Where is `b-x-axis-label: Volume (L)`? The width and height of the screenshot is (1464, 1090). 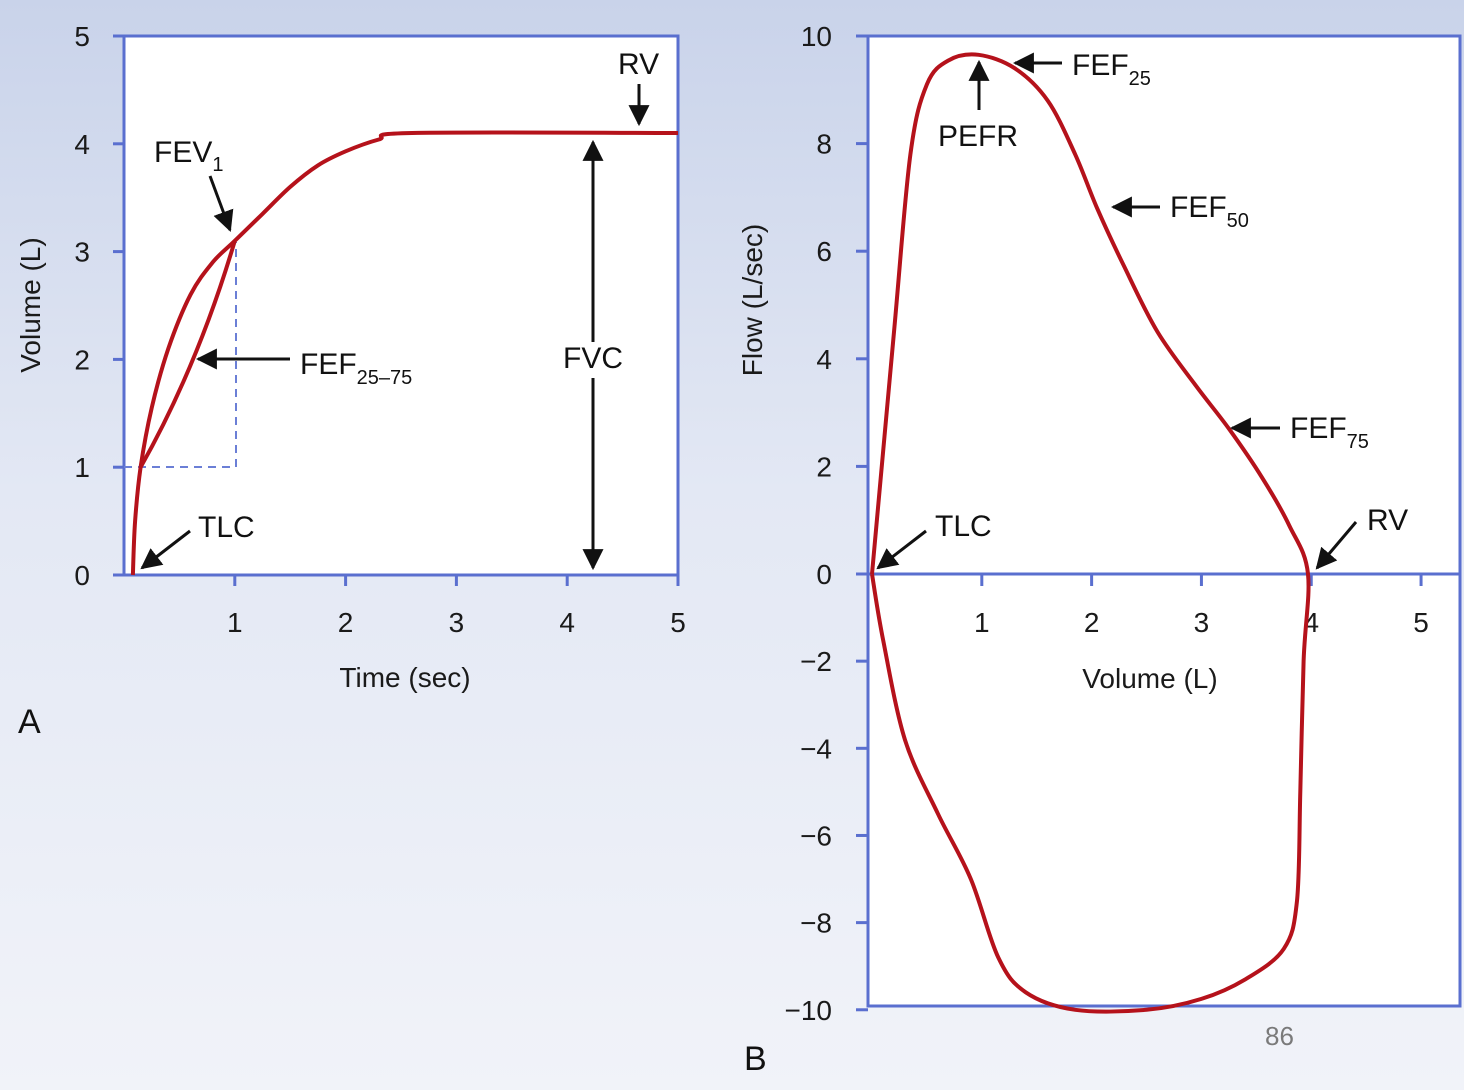 b-x-axis-label: Volume (L) is located at coordinates (1149, 678).